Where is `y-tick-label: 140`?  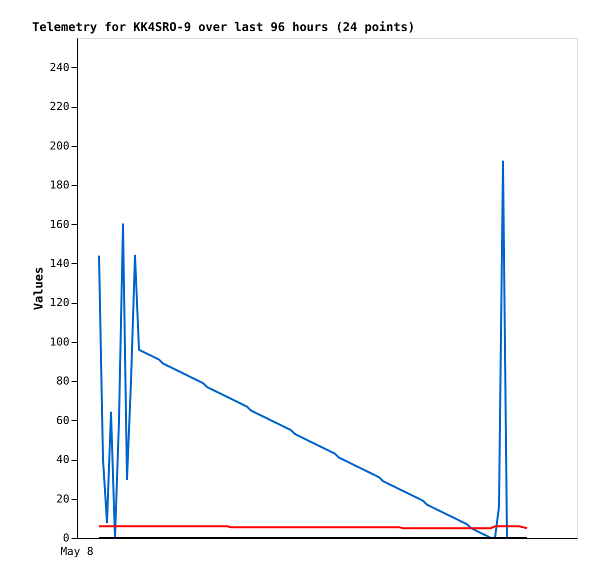 y-tick-label: 140 is located at coordinates (60, 263).